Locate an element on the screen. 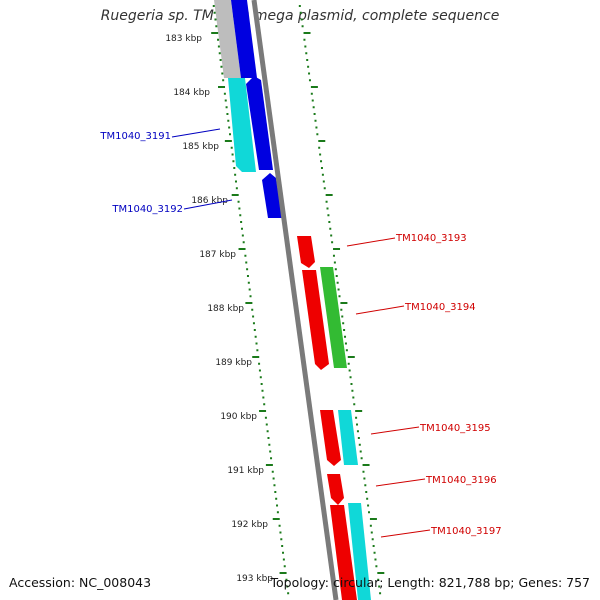  scale-label: 189 kbp is located at coordinates (233, 363).